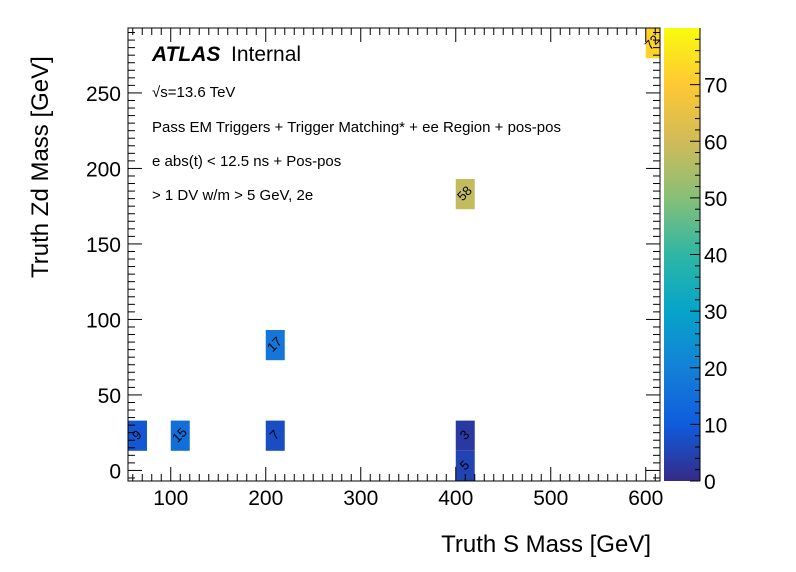  What do you see at coordinates (170, 498) in the screenshot?
I see `x-tick-label: 100` at bounding box center [170, 498].